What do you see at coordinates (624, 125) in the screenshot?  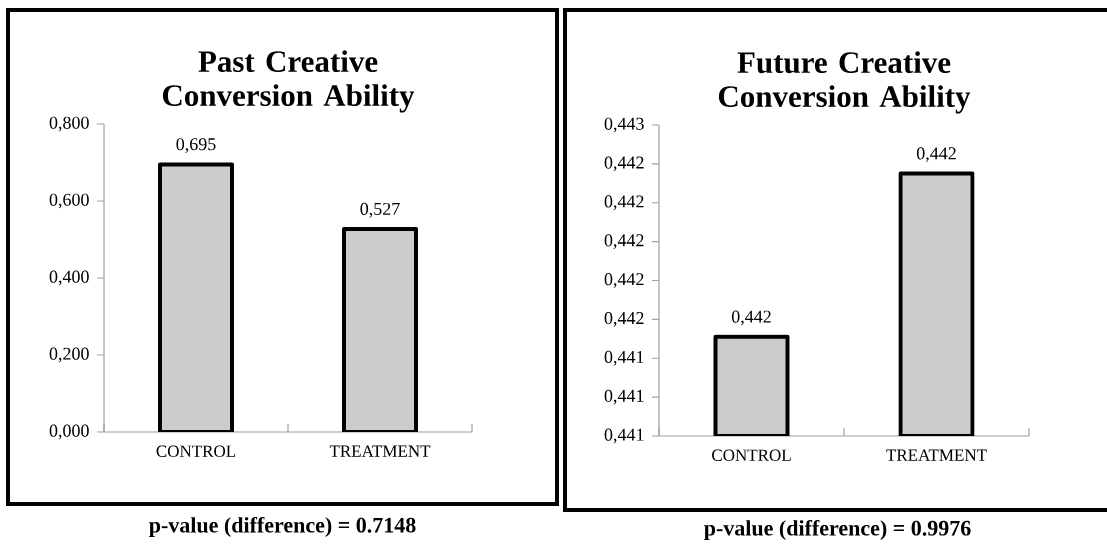 I see `y-tick-label: 0,443` at bounding box center [624, 125].